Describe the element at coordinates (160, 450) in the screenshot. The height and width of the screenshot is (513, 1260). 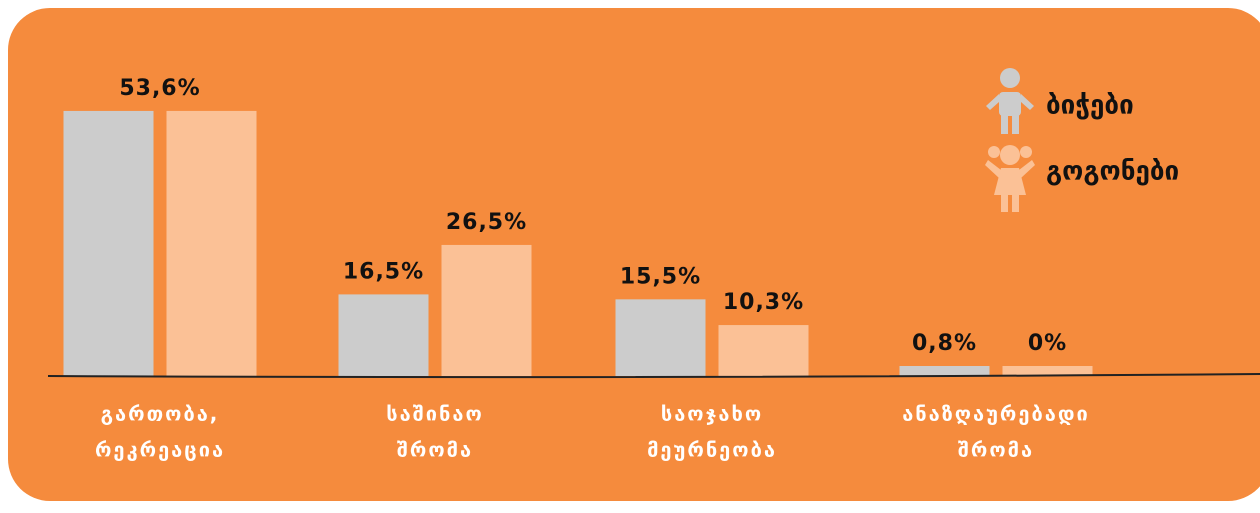
I see `x-tick-label: რეკრეაცია` at that location.